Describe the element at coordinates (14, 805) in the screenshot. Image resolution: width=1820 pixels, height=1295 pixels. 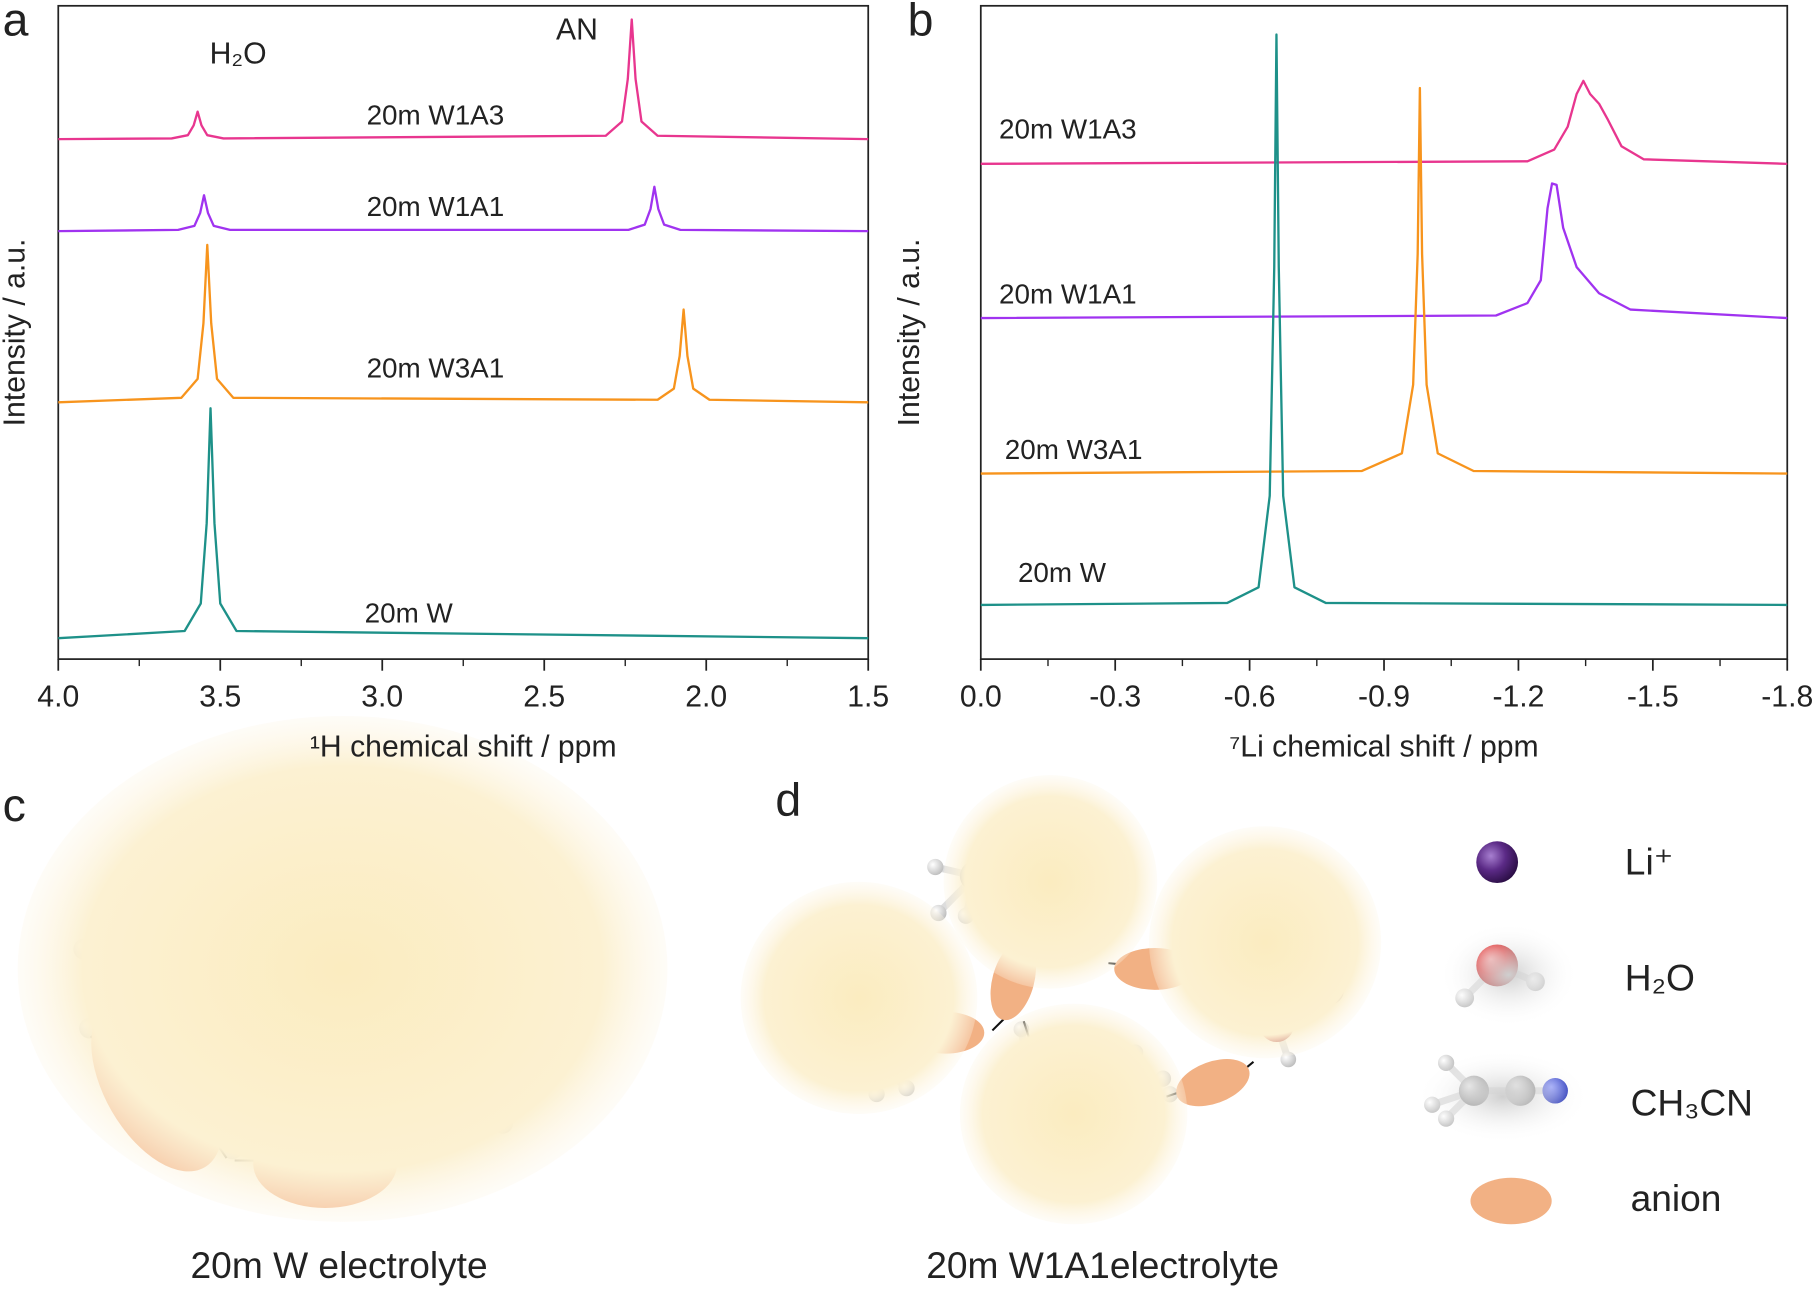
I see `panel-label: c` at that location.